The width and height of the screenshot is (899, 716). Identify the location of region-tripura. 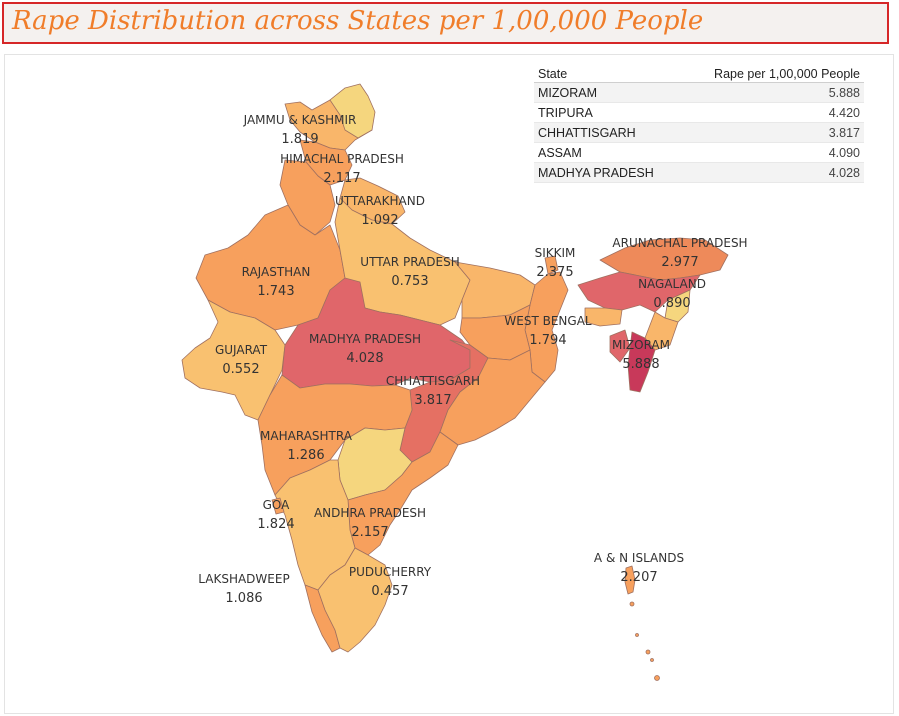
(620, 346).